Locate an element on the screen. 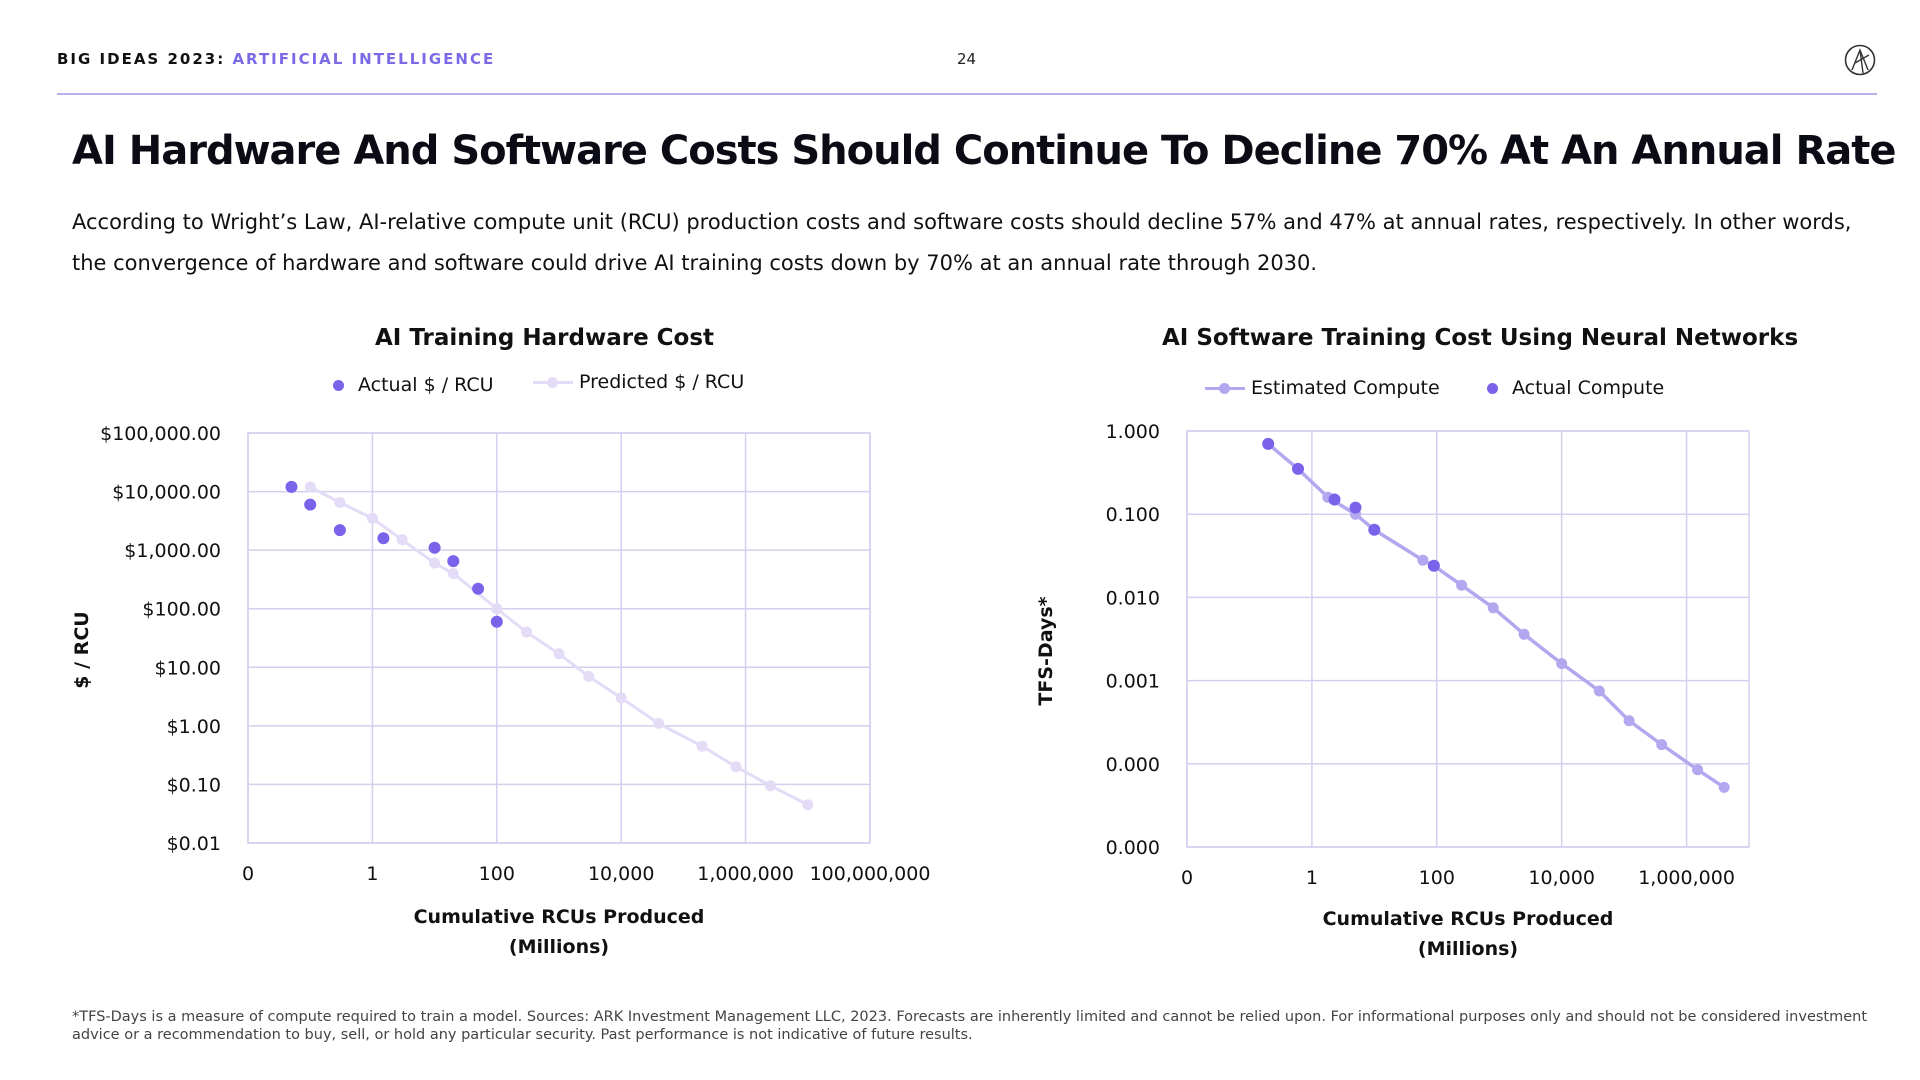 The image size is (1920, 1080). software-series-line-estimated-compute is located at coordinates (1496, 615).